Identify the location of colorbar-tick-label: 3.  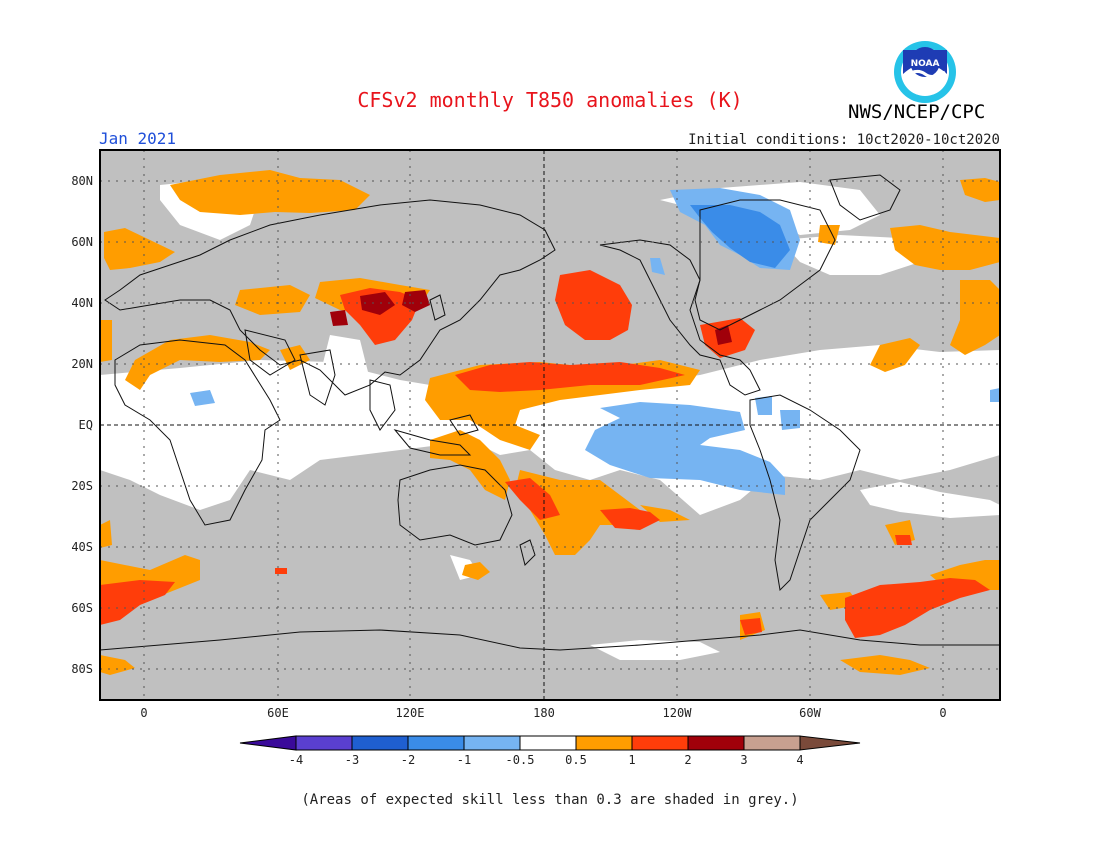
(743, 760).